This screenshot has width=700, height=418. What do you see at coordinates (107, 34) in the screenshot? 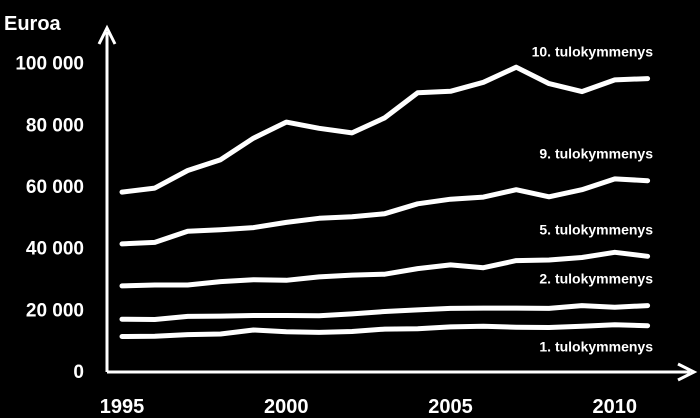
I see `y-axis-arrow` at bounding box center [107, 34].